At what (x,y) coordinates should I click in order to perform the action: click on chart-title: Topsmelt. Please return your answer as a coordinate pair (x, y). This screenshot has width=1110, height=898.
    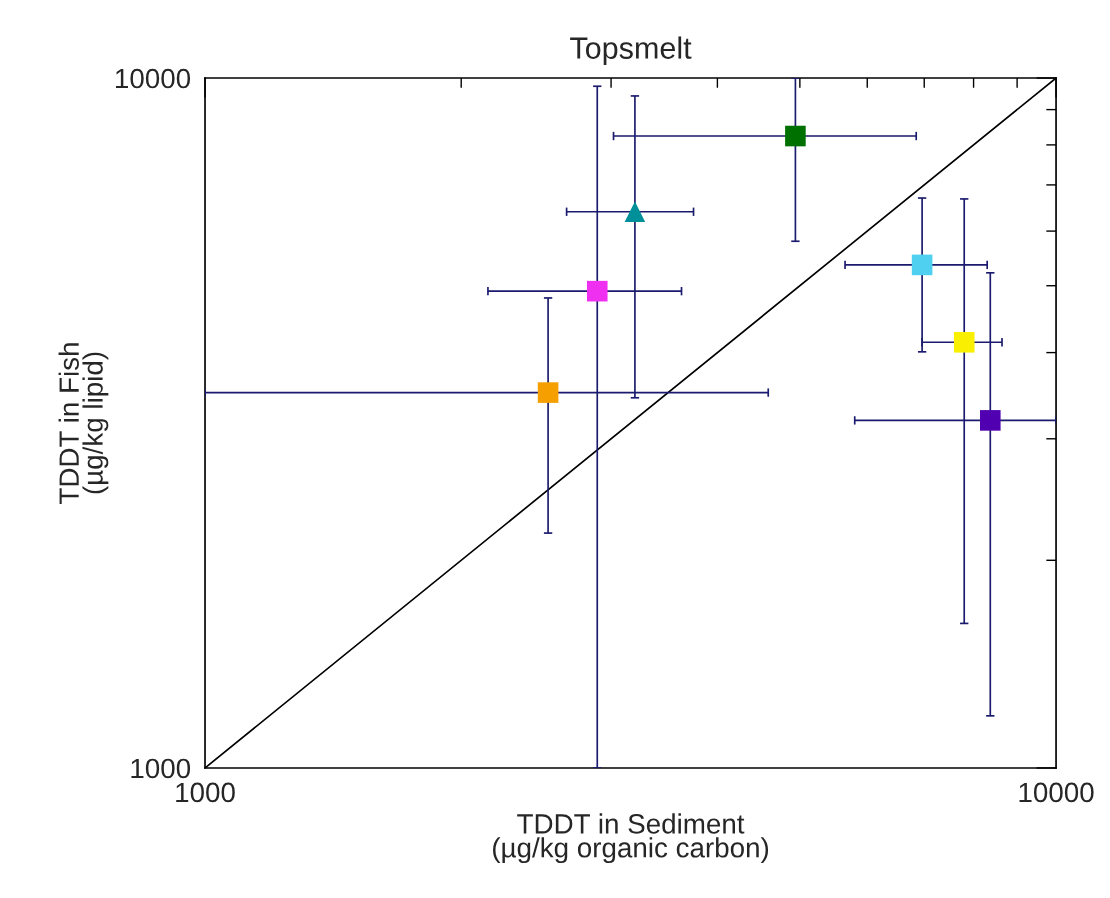
    Looking at the image, I should click on (631, 50).